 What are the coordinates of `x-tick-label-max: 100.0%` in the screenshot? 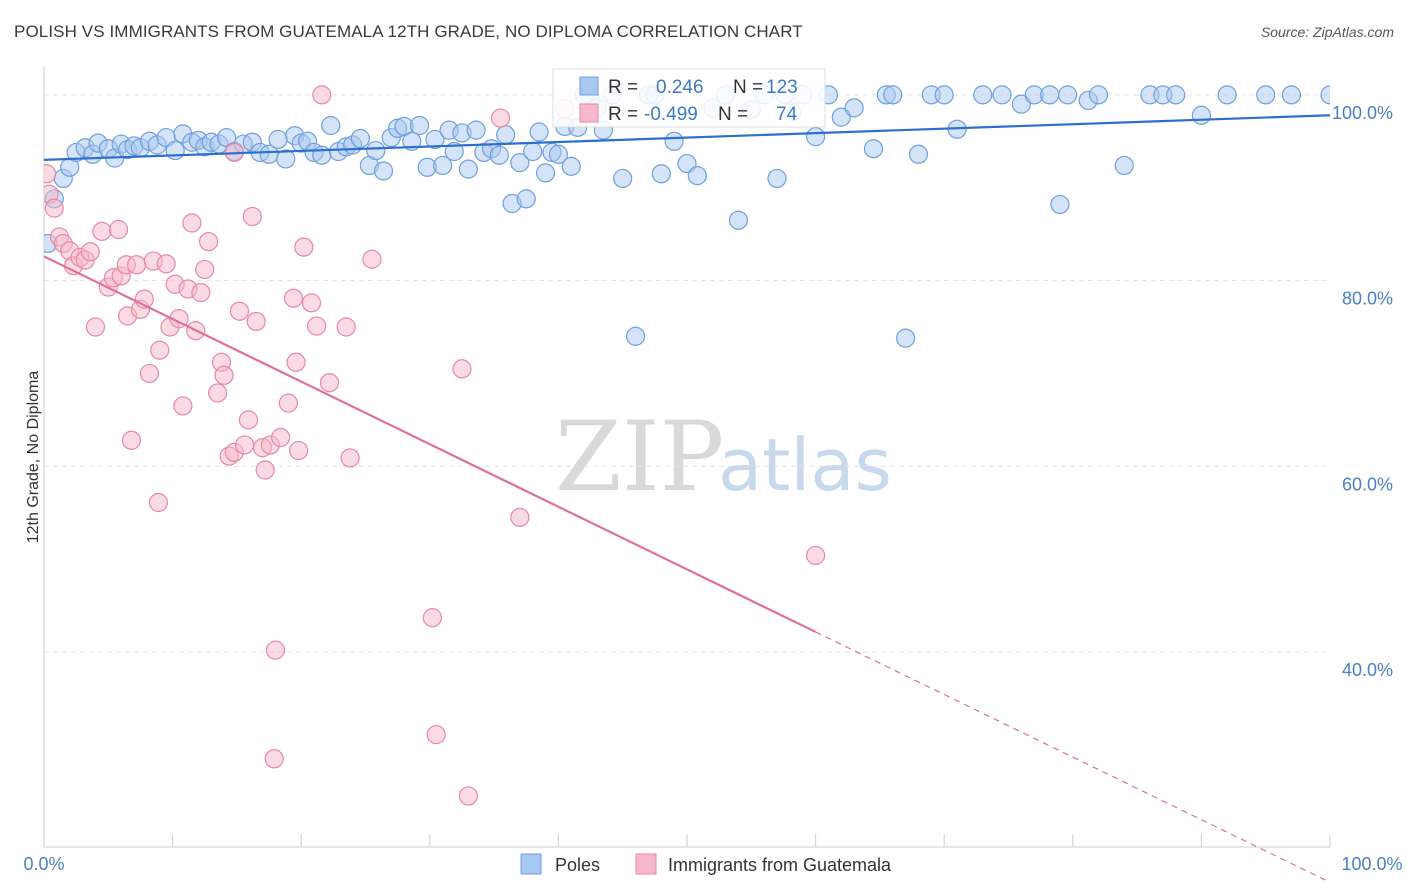 It's located at (1371, 864).